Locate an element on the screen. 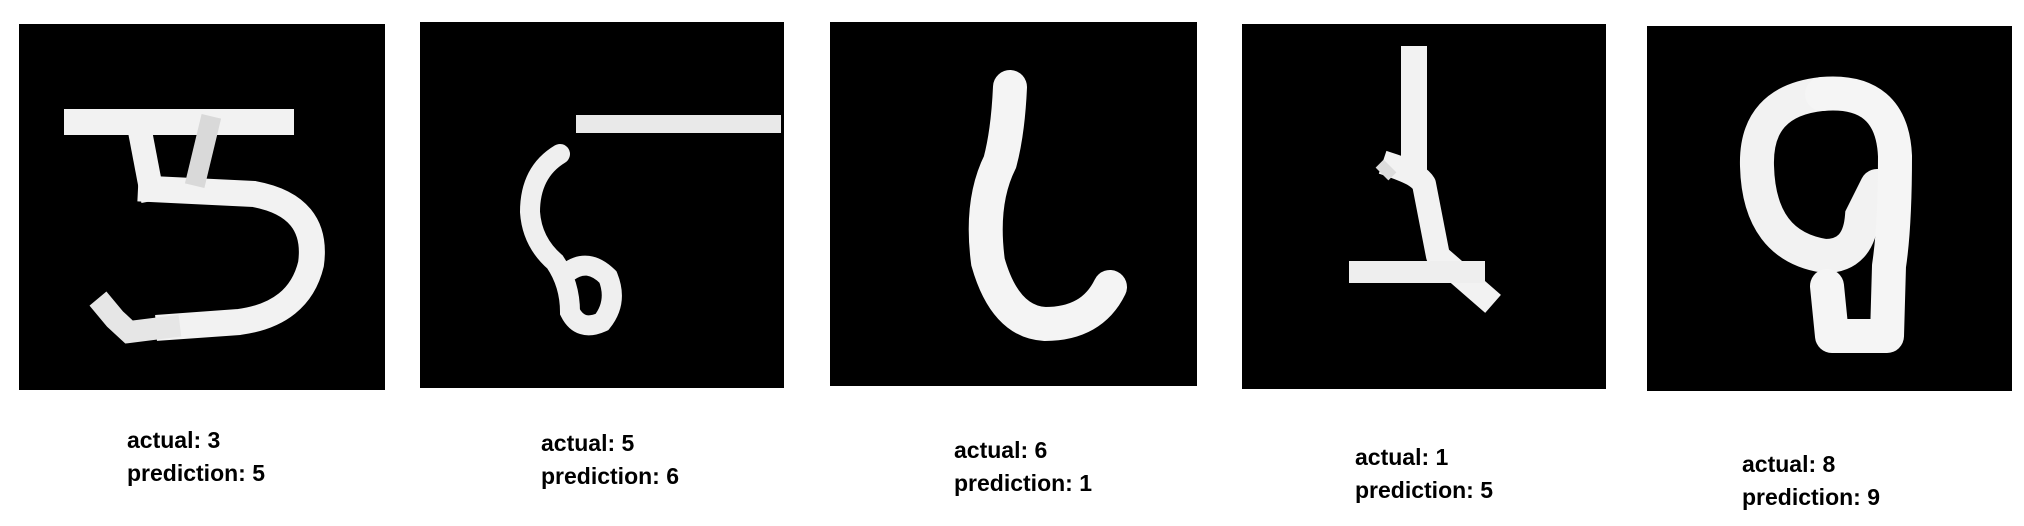  actual-label: actual: 3 is located at coordinates (174, 440).